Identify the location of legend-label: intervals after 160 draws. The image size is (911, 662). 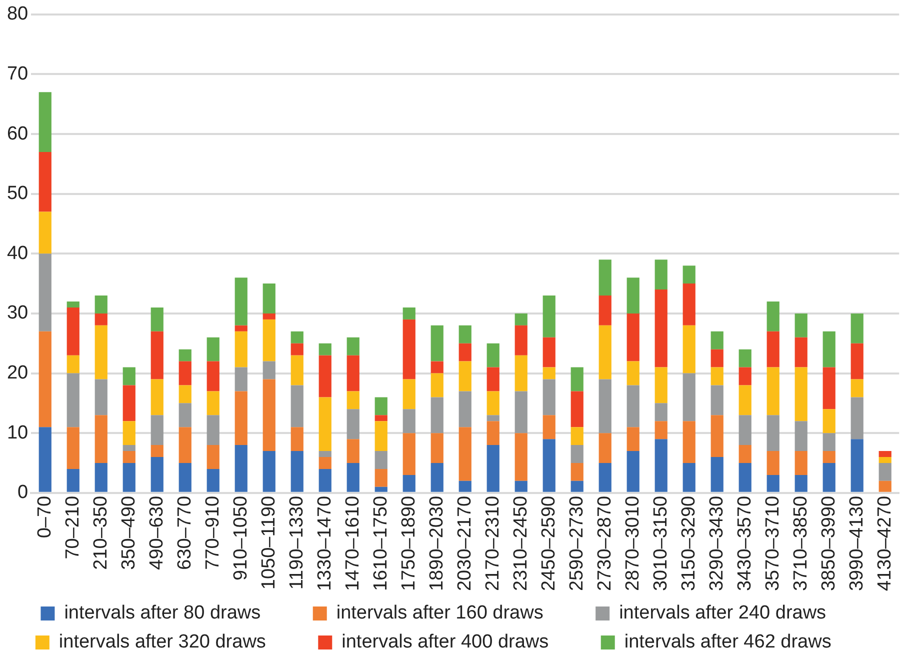
(461, 613).